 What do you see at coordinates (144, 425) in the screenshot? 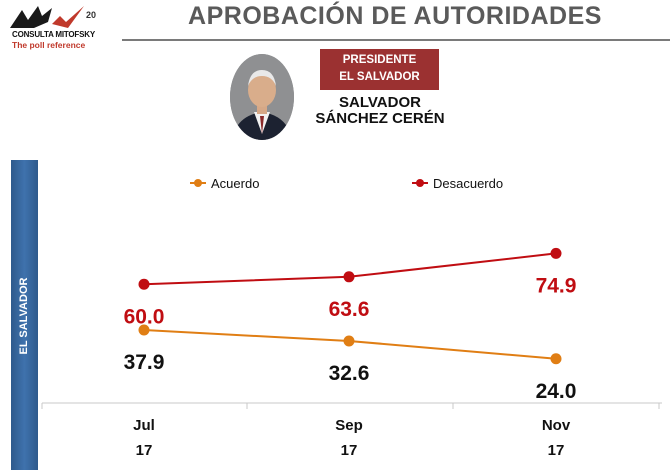
I see `x-tick-label: Jul` at bounding box center [144, 425].